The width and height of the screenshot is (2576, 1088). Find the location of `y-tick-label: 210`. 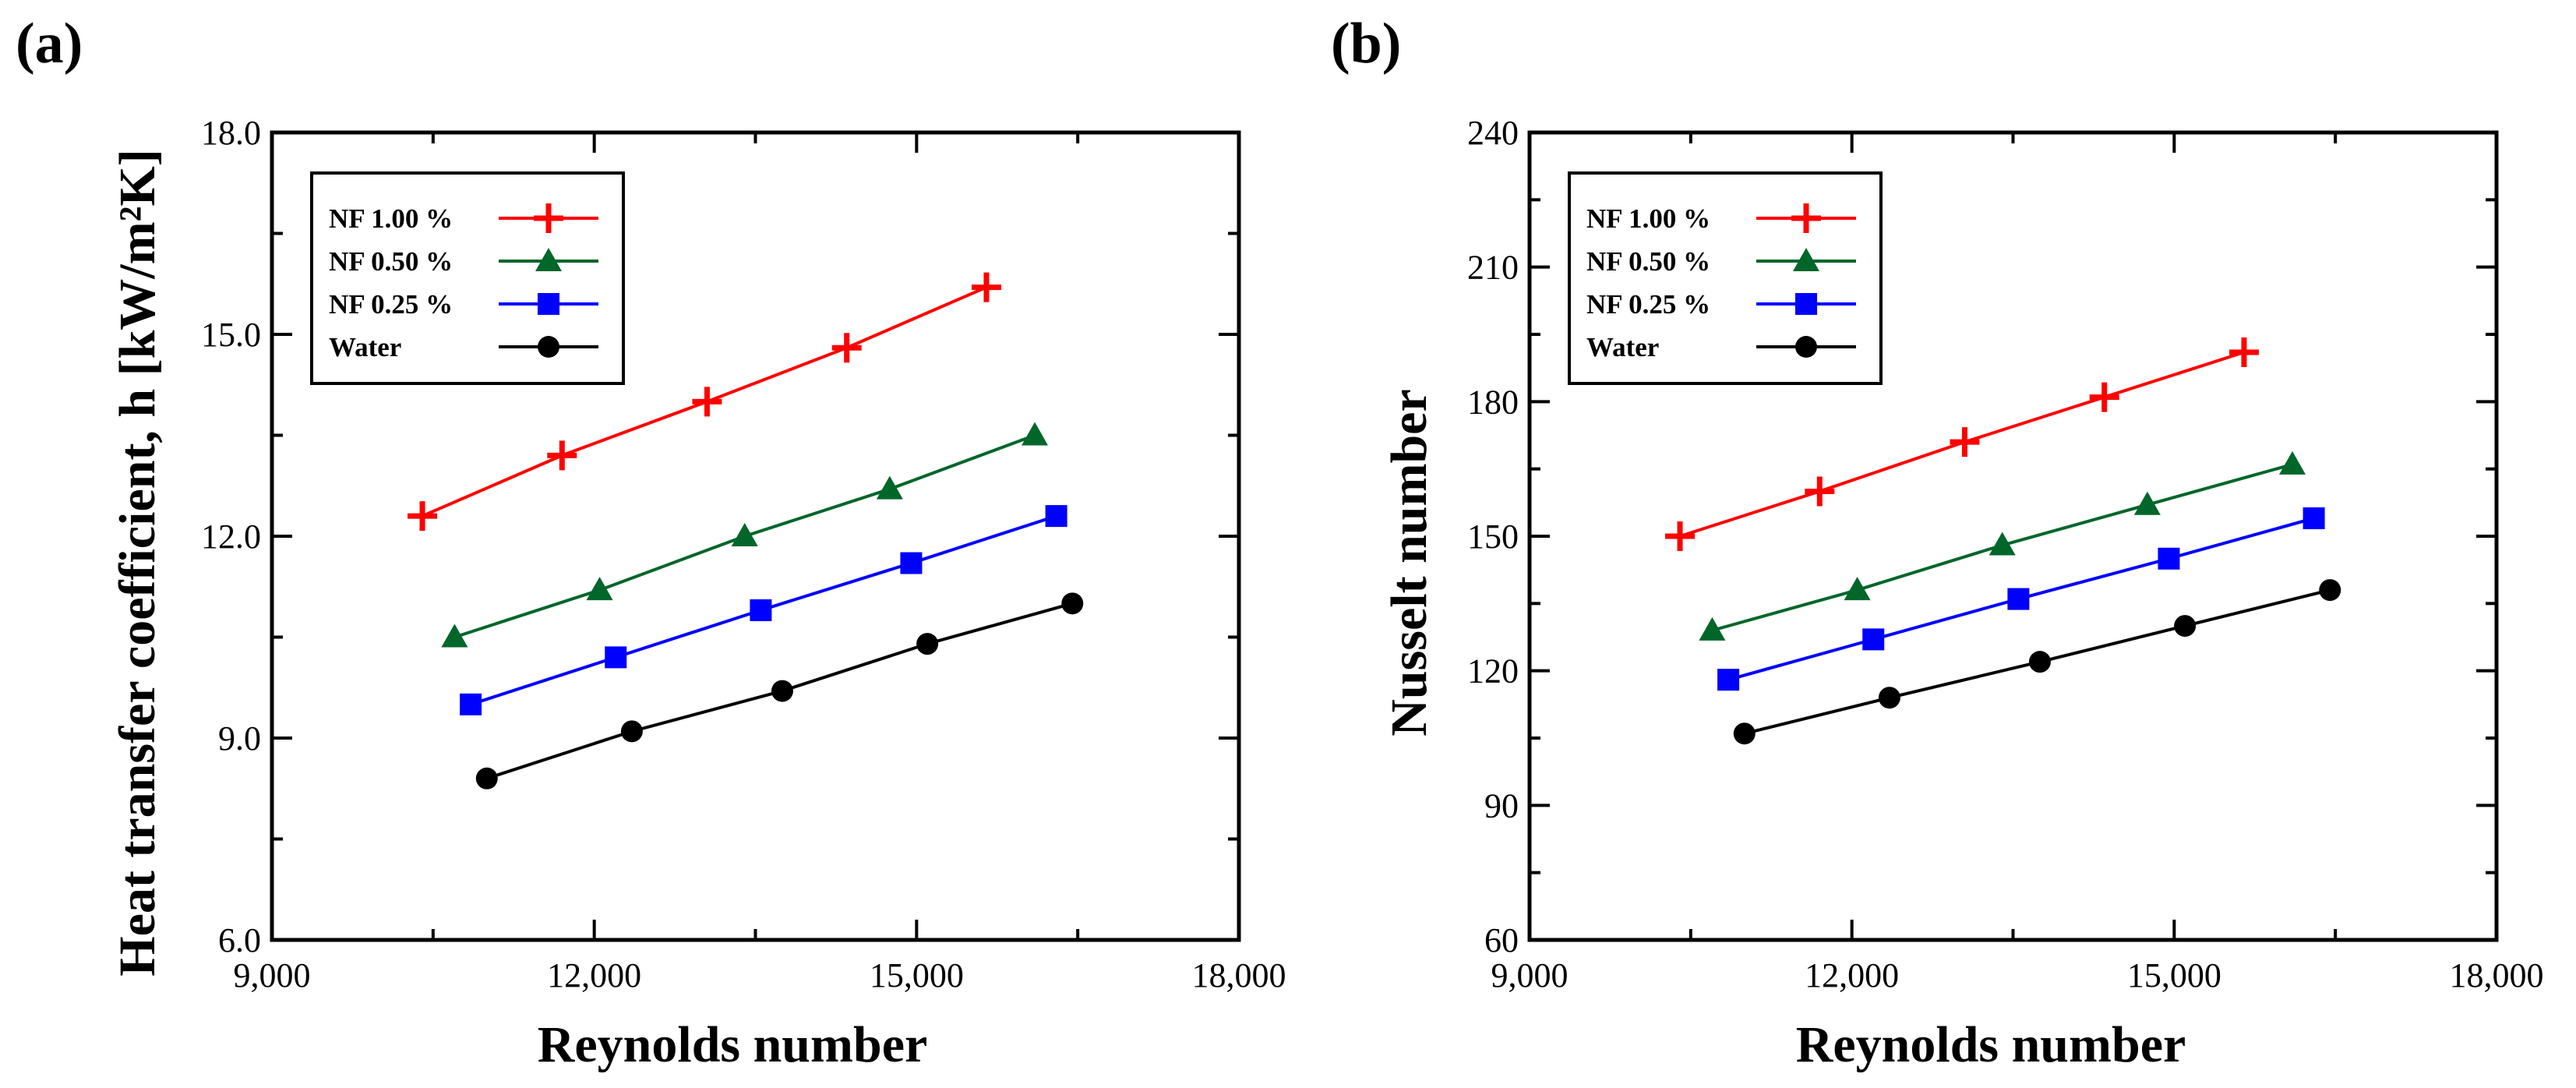

y-tick-label: 210 is located at coordinates (1493, 268).